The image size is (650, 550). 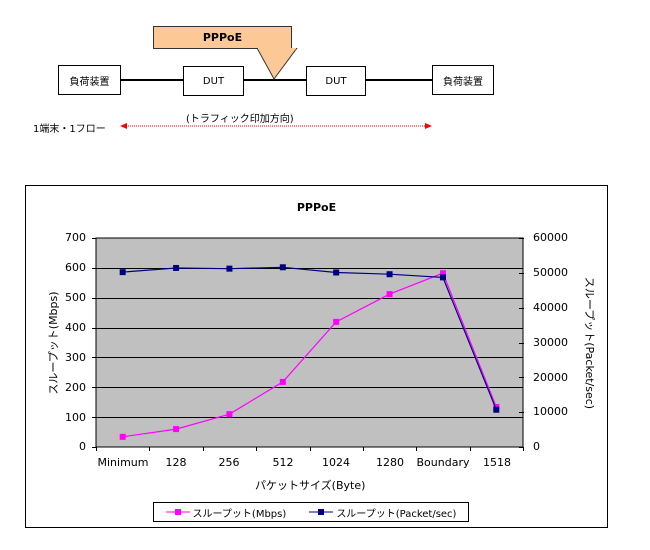 I want to click on xtick: Boundary, so click(x=443, y=462).